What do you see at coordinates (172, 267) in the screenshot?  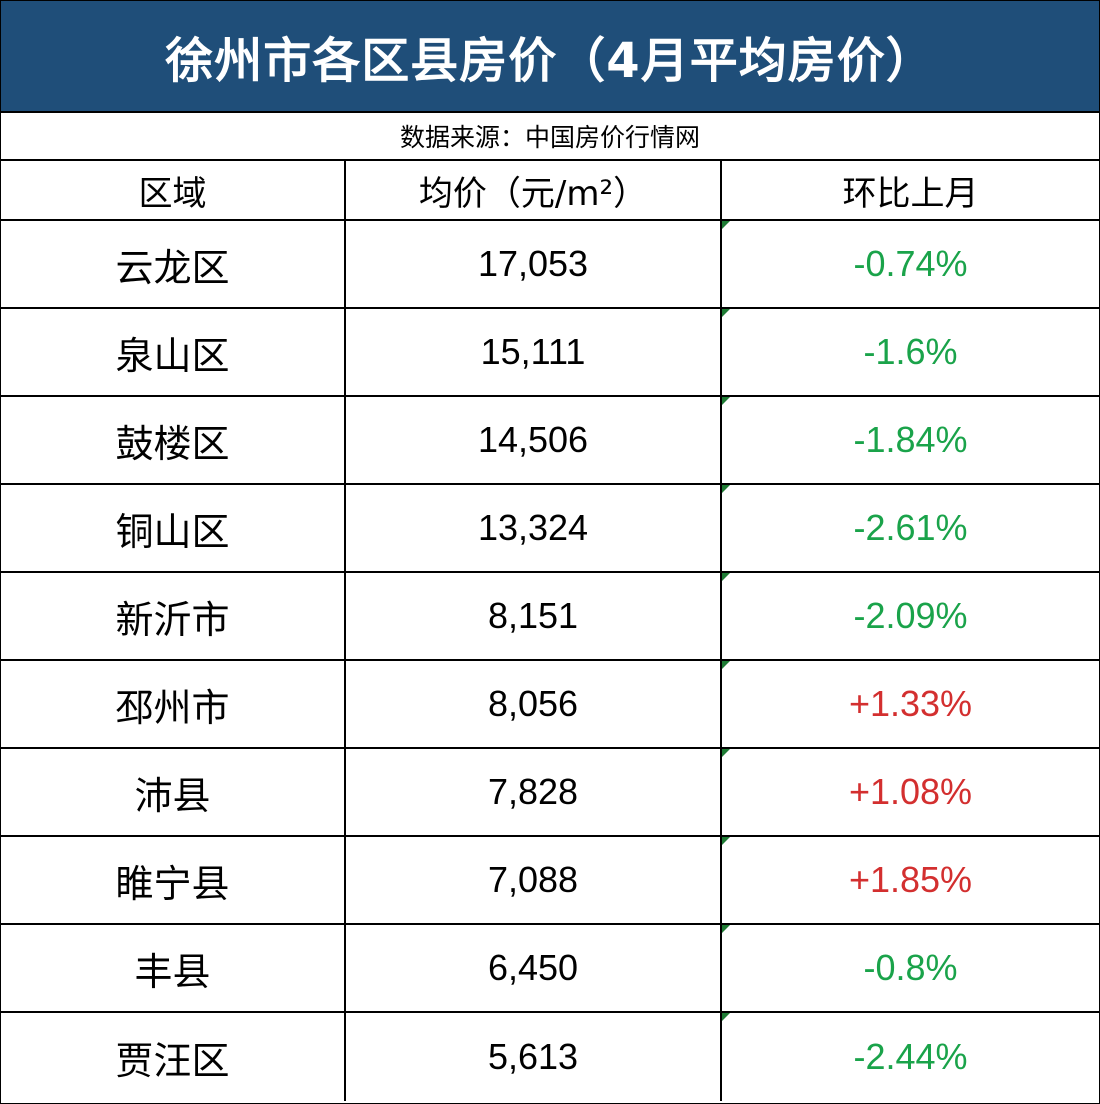 I see `region-cell-value: 云龙区` at bounding box center [172, 267].